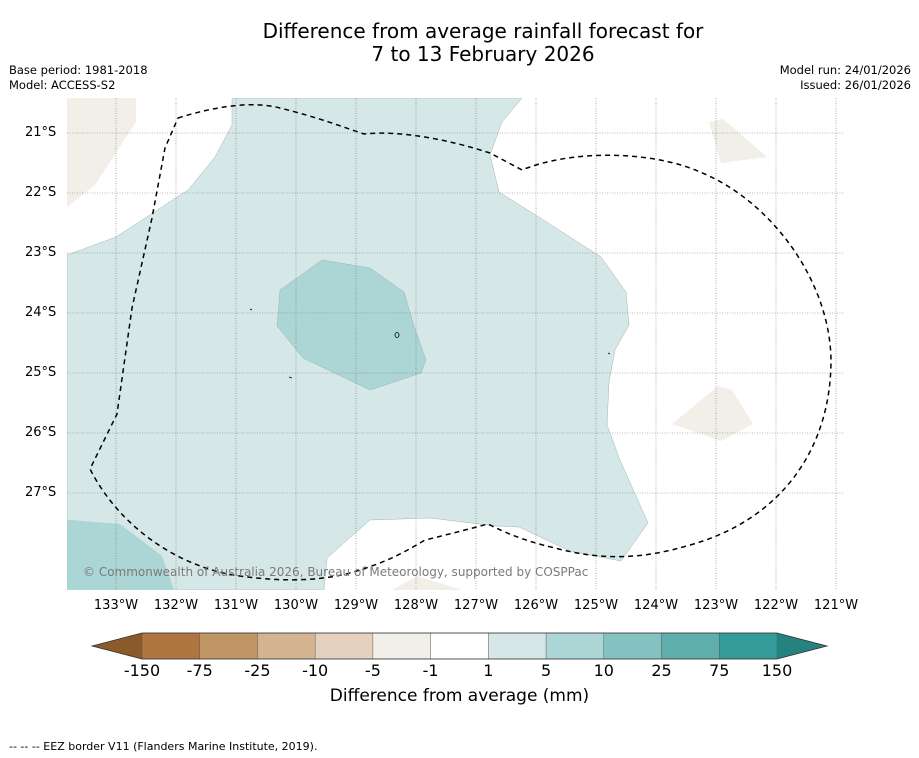  I want to click on colorbar-tick-label: -25, so click(257, 670).